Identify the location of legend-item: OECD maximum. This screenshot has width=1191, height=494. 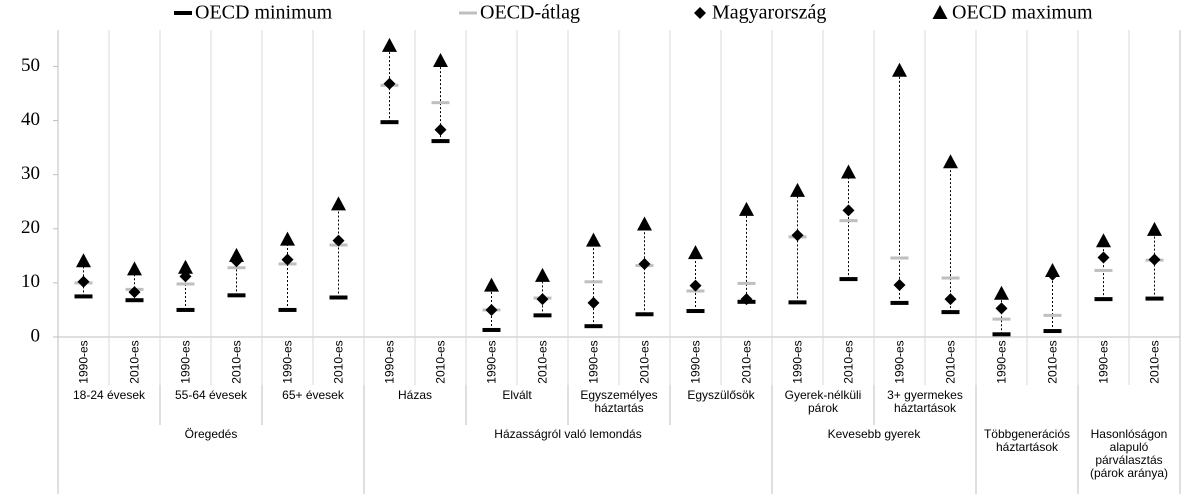
(1012, 13).